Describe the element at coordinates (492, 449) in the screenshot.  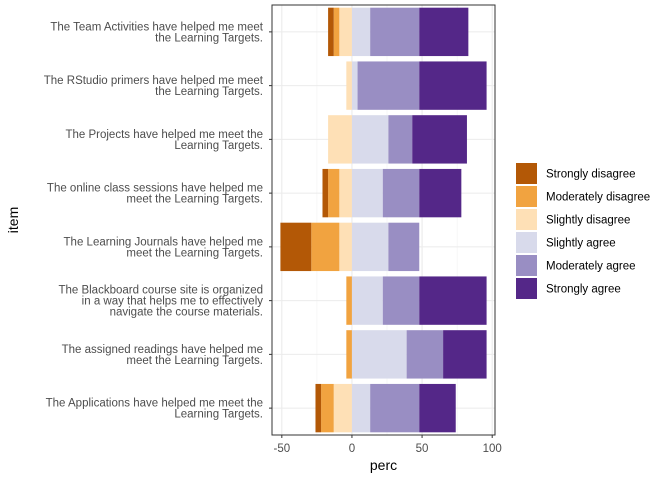
I see `x-tick-label: 100` at that location.